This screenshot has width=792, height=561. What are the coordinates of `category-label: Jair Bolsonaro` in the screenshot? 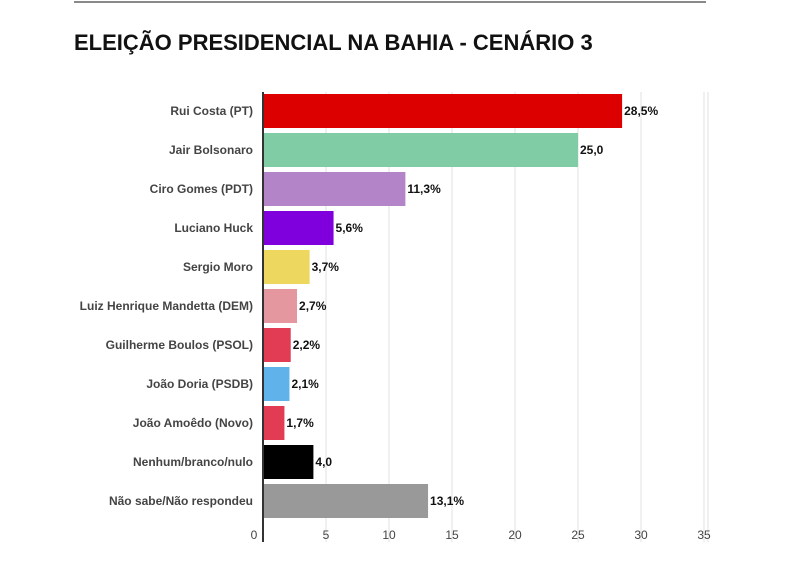 It's located at (211, 150).